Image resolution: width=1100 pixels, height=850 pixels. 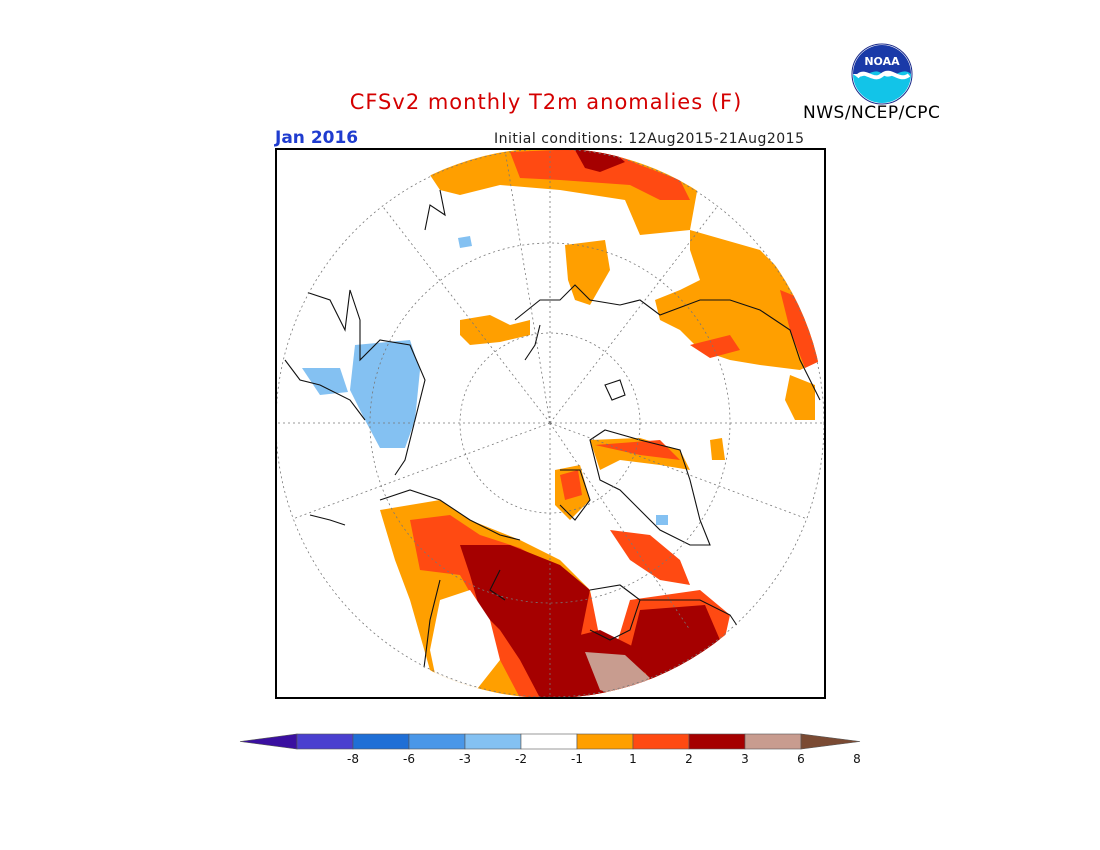 I want to click on valid-month-label: Jan 2016, so click(x=317, y=138).